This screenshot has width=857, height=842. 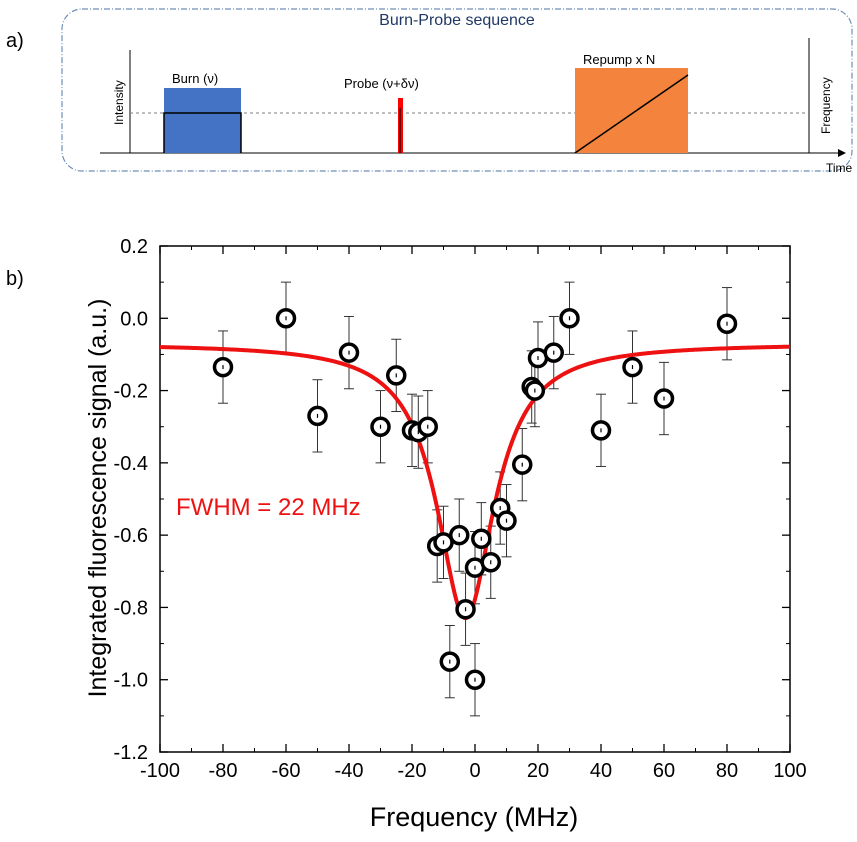 I want to click on y-tick-label: -0.2, so click(x=131, y=392).